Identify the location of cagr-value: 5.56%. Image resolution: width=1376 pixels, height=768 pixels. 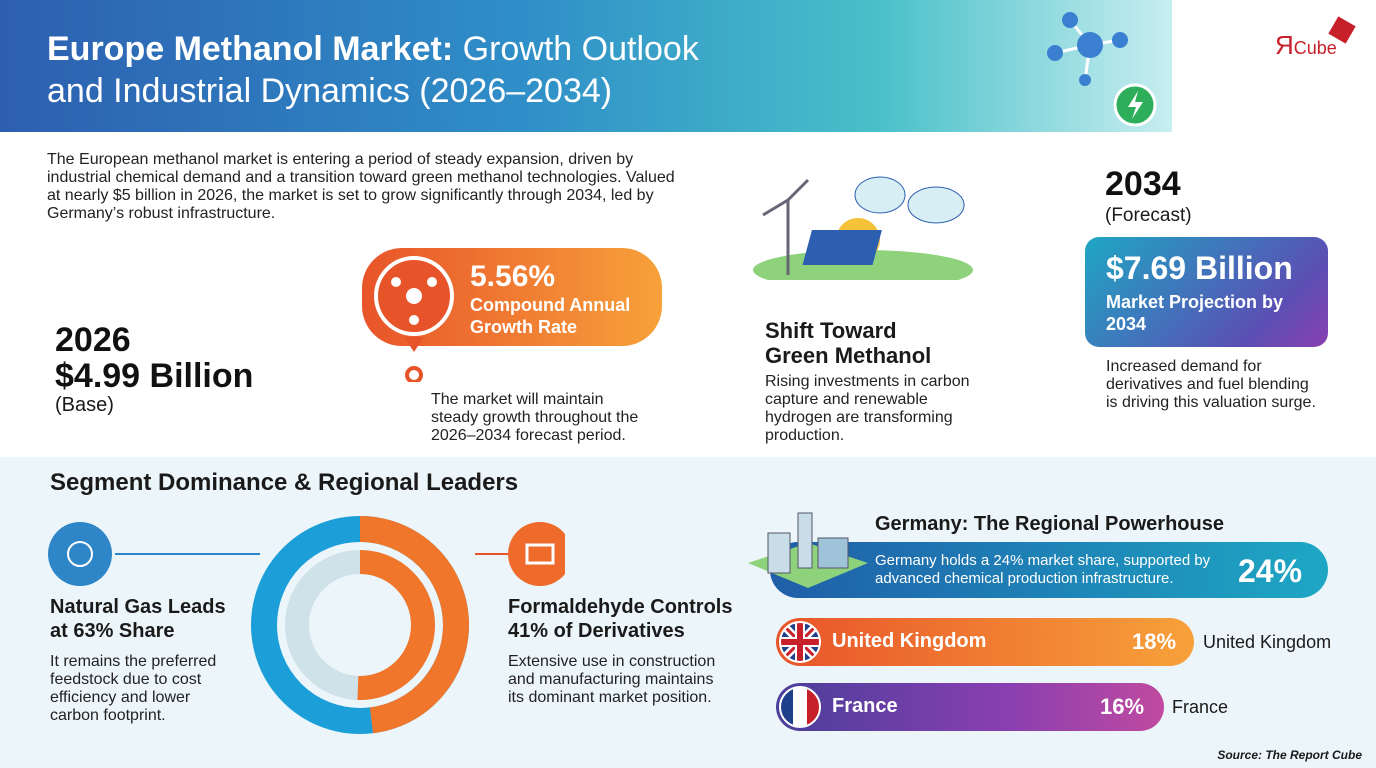
(513, 276).